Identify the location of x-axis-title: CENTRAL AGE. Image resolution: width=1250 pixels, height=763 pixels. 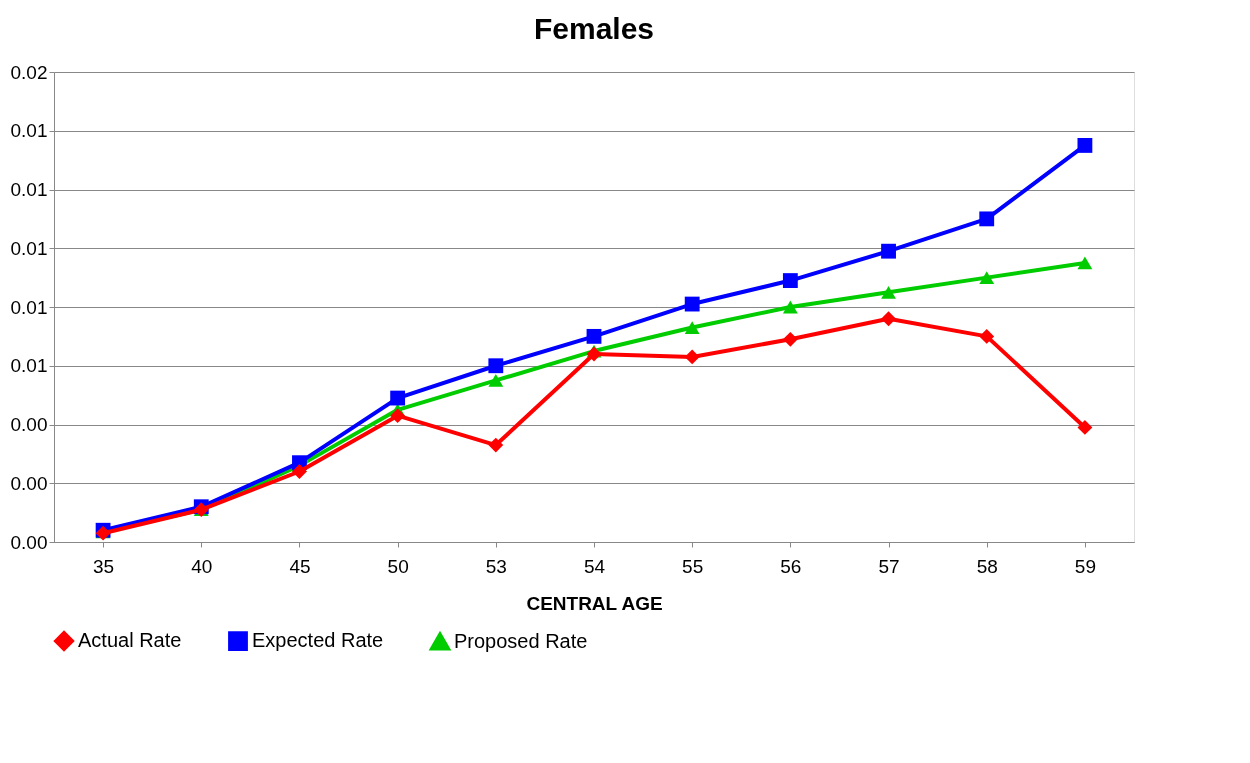
(594, 603).